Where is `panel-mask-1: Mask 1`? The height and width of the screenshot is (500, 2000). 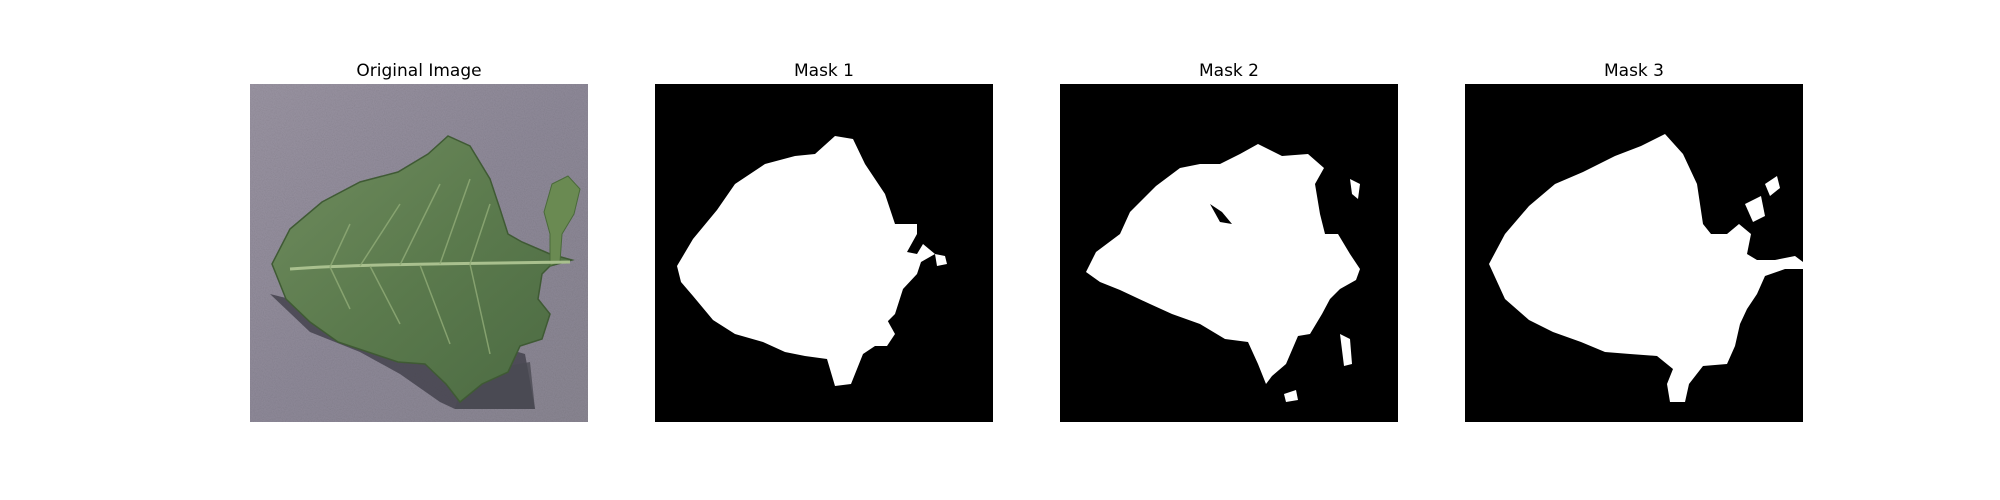
panel-mask-1: Mask 1 is located at coordinates (824, 240).